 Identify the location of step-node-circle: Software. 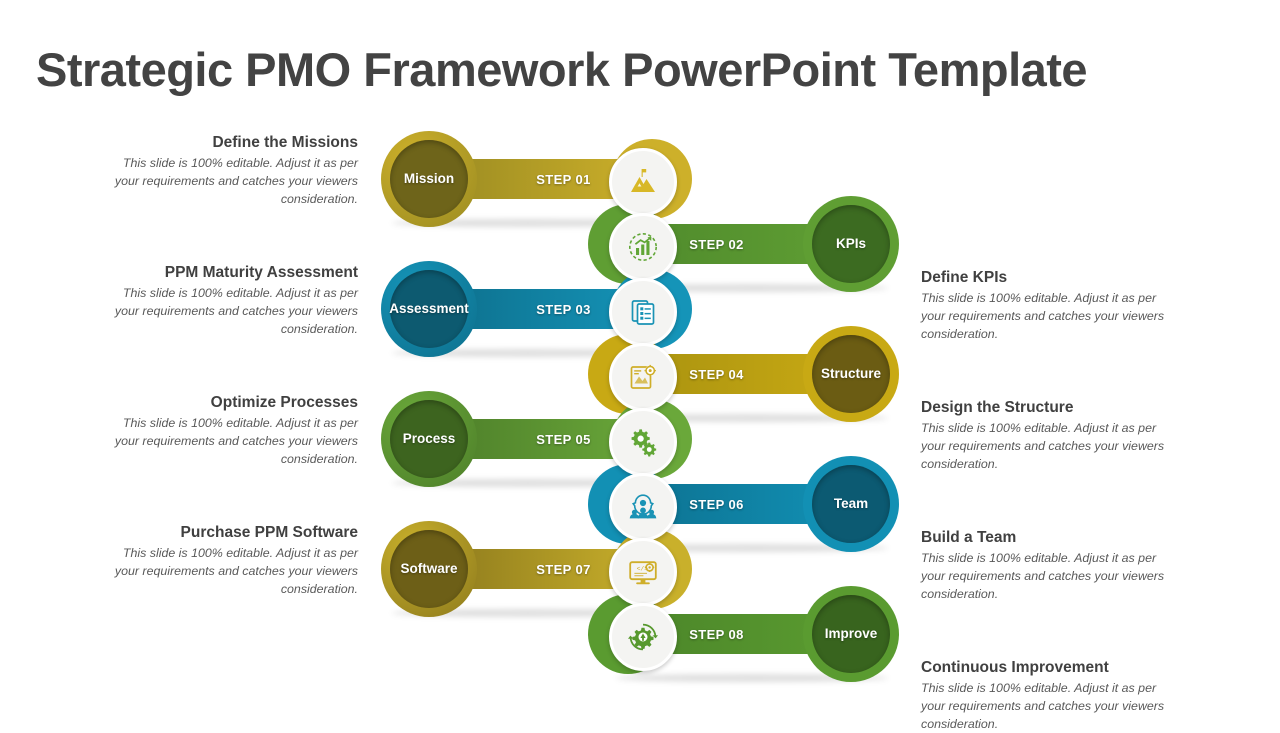
(429, 569).